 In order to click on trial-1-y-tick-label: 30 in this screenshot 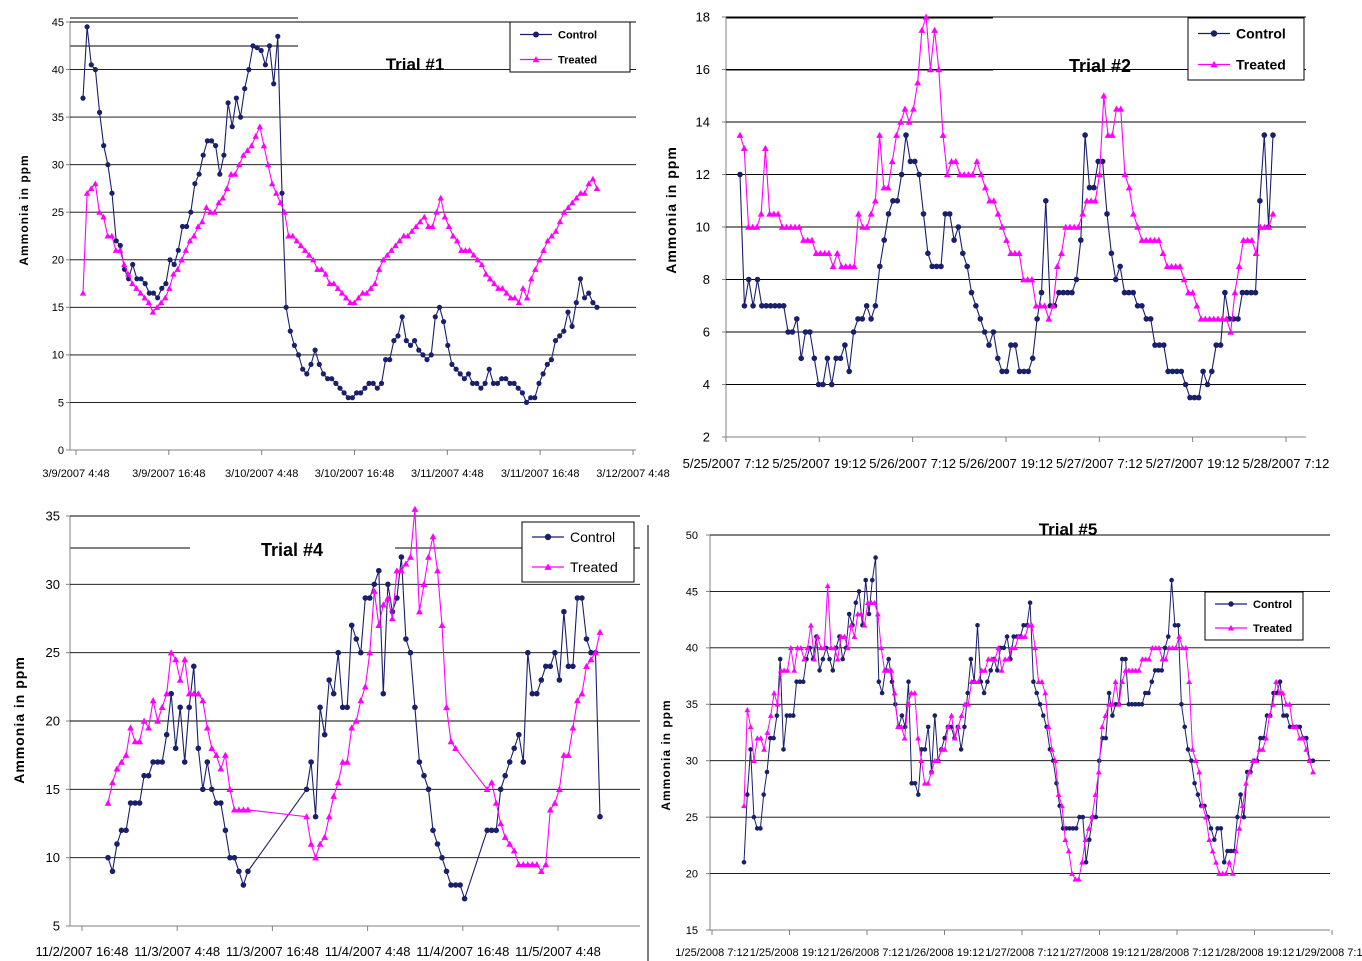, I will do `click(58, 166)`.